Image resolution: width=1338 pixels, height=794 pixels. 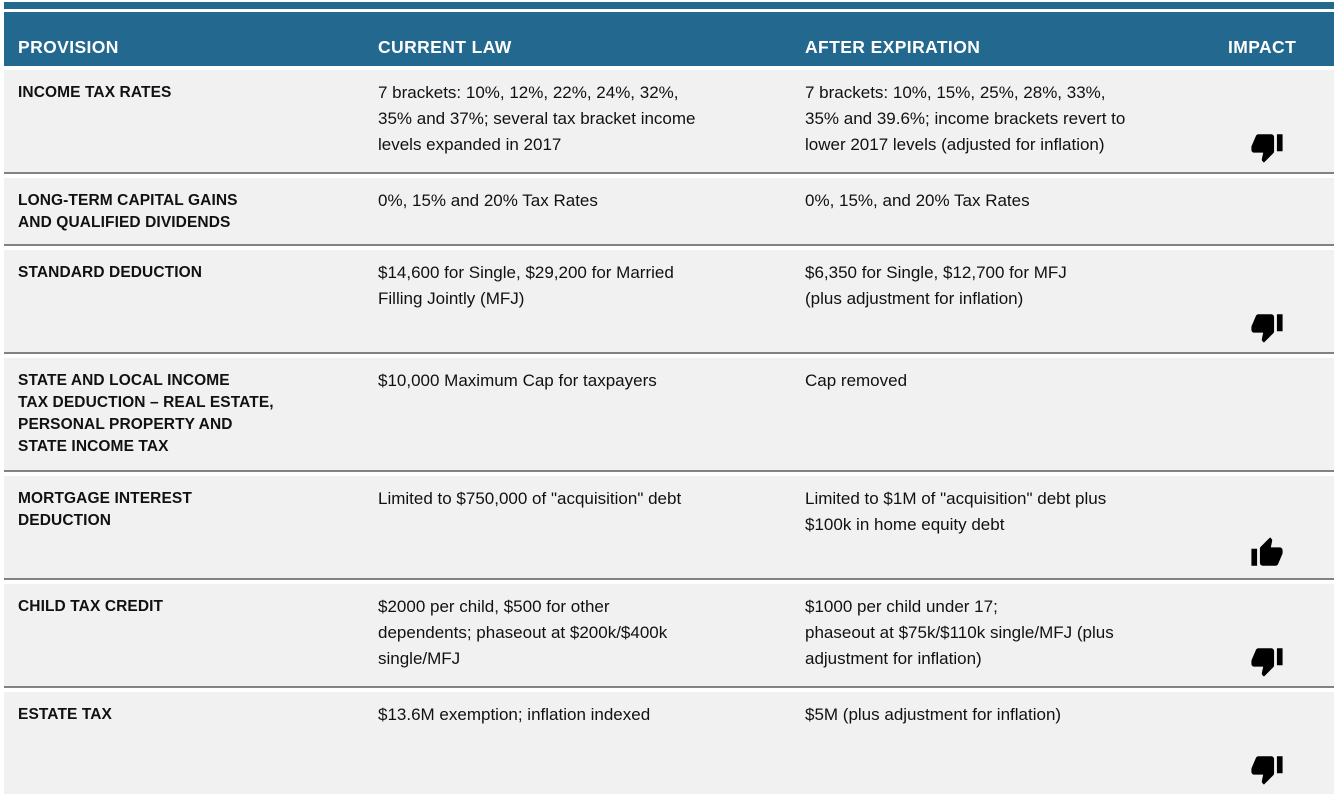 What do you see at coordinates (669, 5) in the screenshot?
I see `header-top-strip` at bounding box center [669, 5].